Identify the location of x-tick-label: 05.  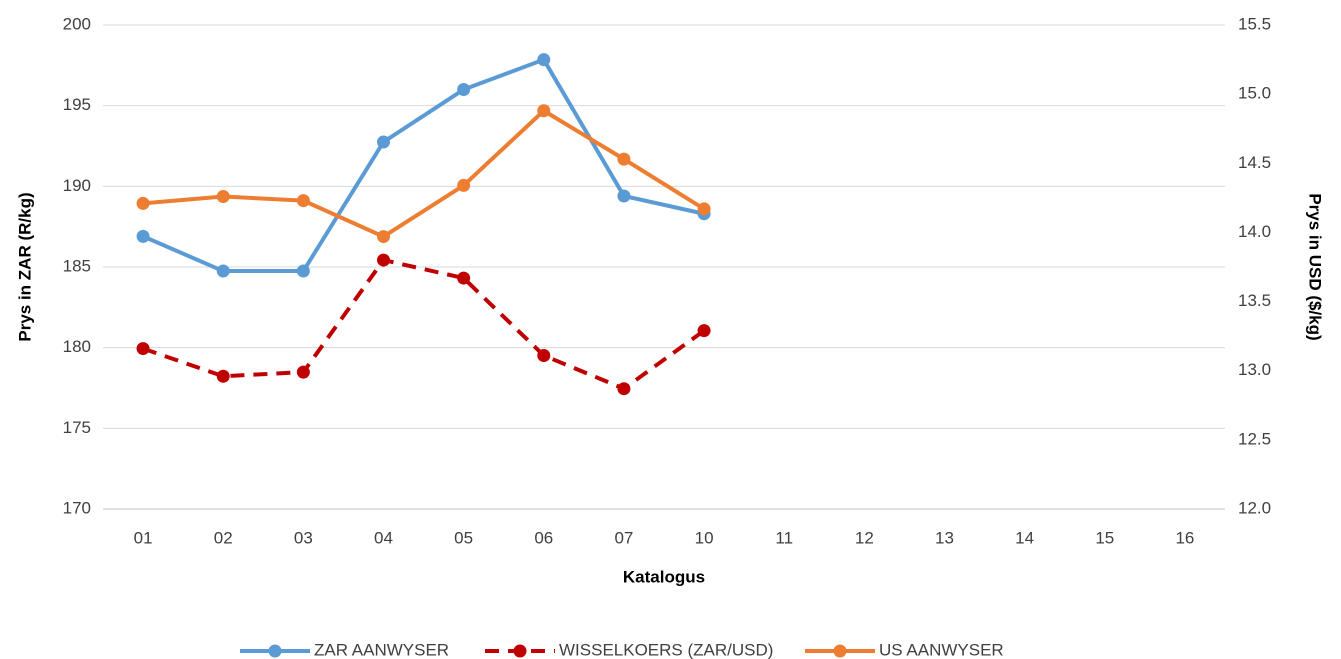
(463, 537).